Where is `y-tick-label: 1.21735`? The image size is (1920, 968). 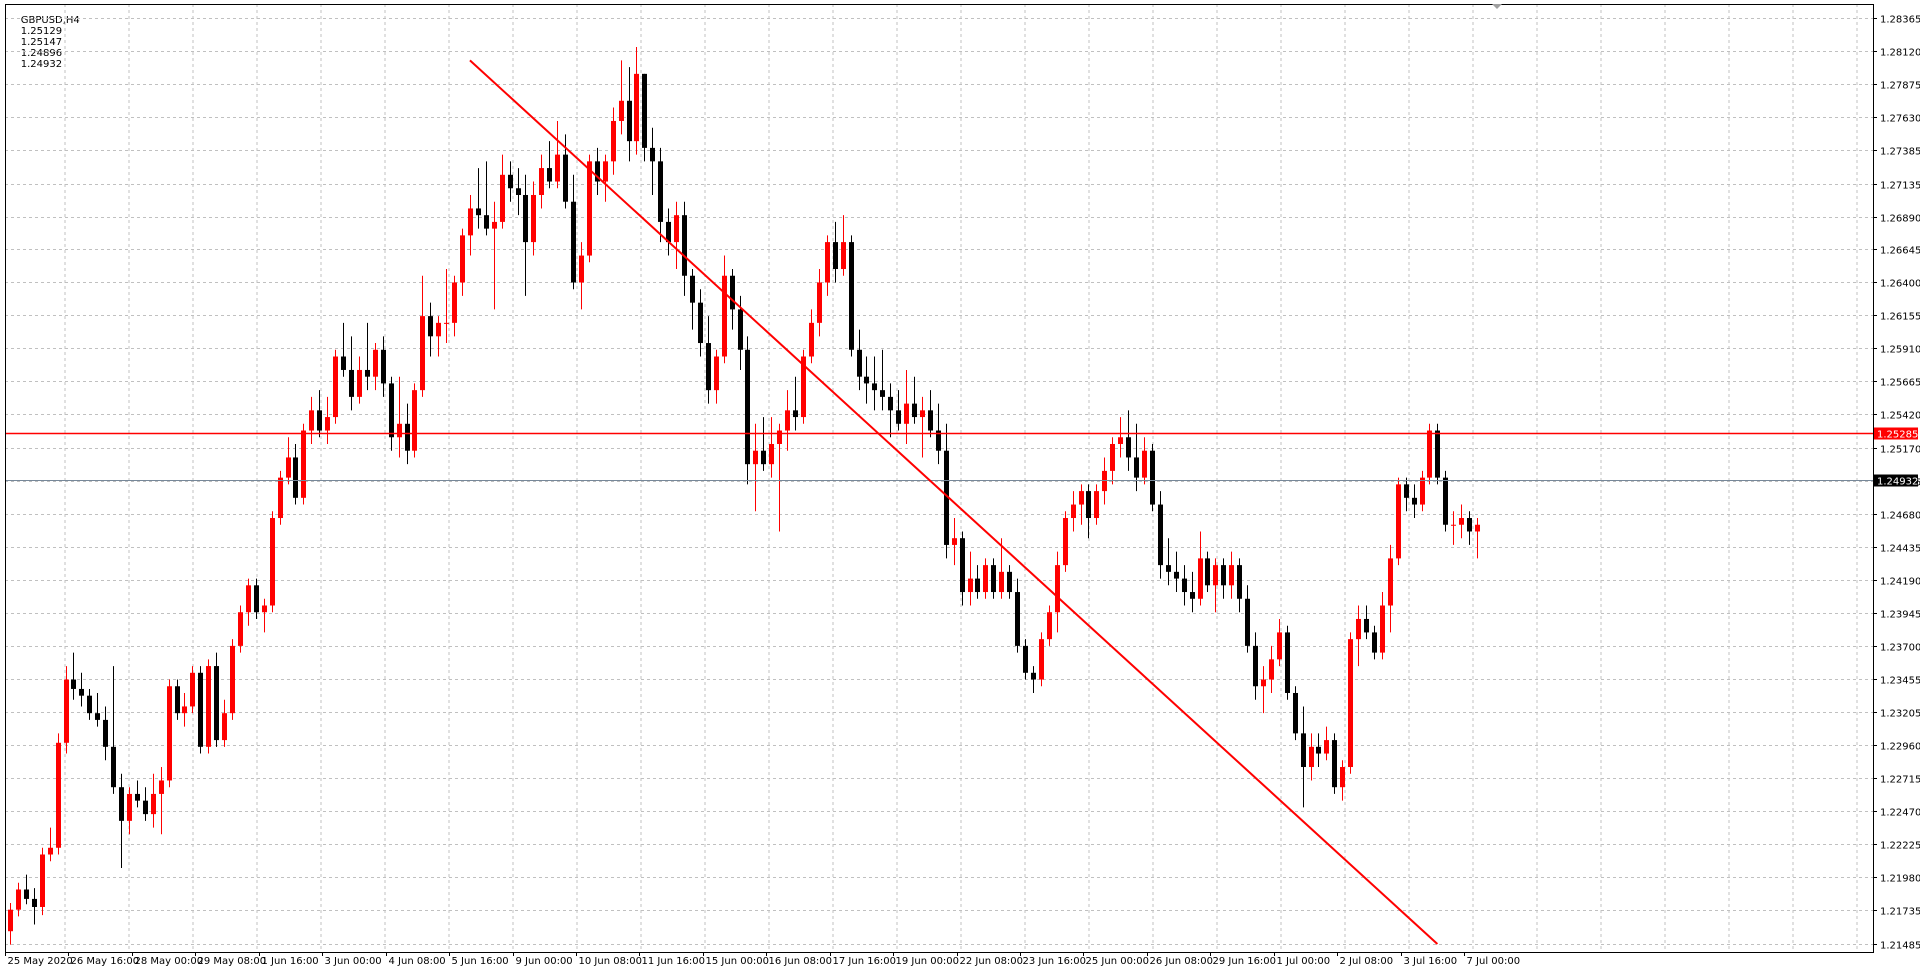
y-tick-label: 1.21735 is located at coordinates (1900, 912).